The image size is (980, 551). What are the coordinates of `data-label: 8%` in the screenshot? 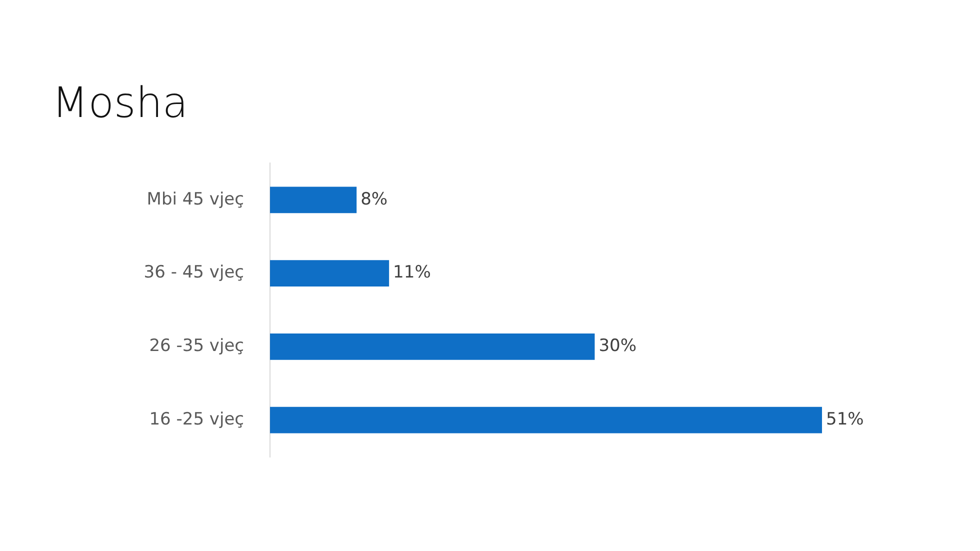 It's located at (374, 199).